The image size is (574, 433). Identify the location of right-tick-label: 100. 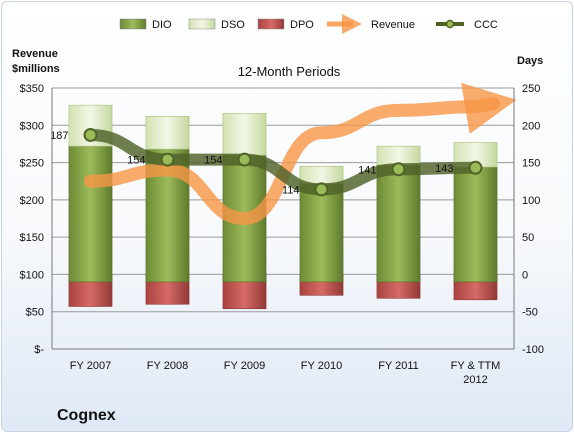
(531, 201).